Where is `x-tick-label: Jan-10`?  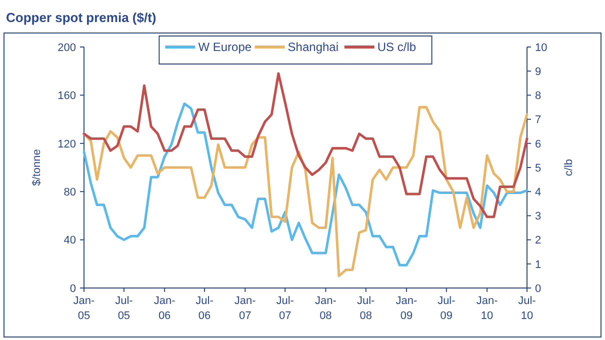
x-tick-label: Jan-10 is located at coordinates (487, 308).